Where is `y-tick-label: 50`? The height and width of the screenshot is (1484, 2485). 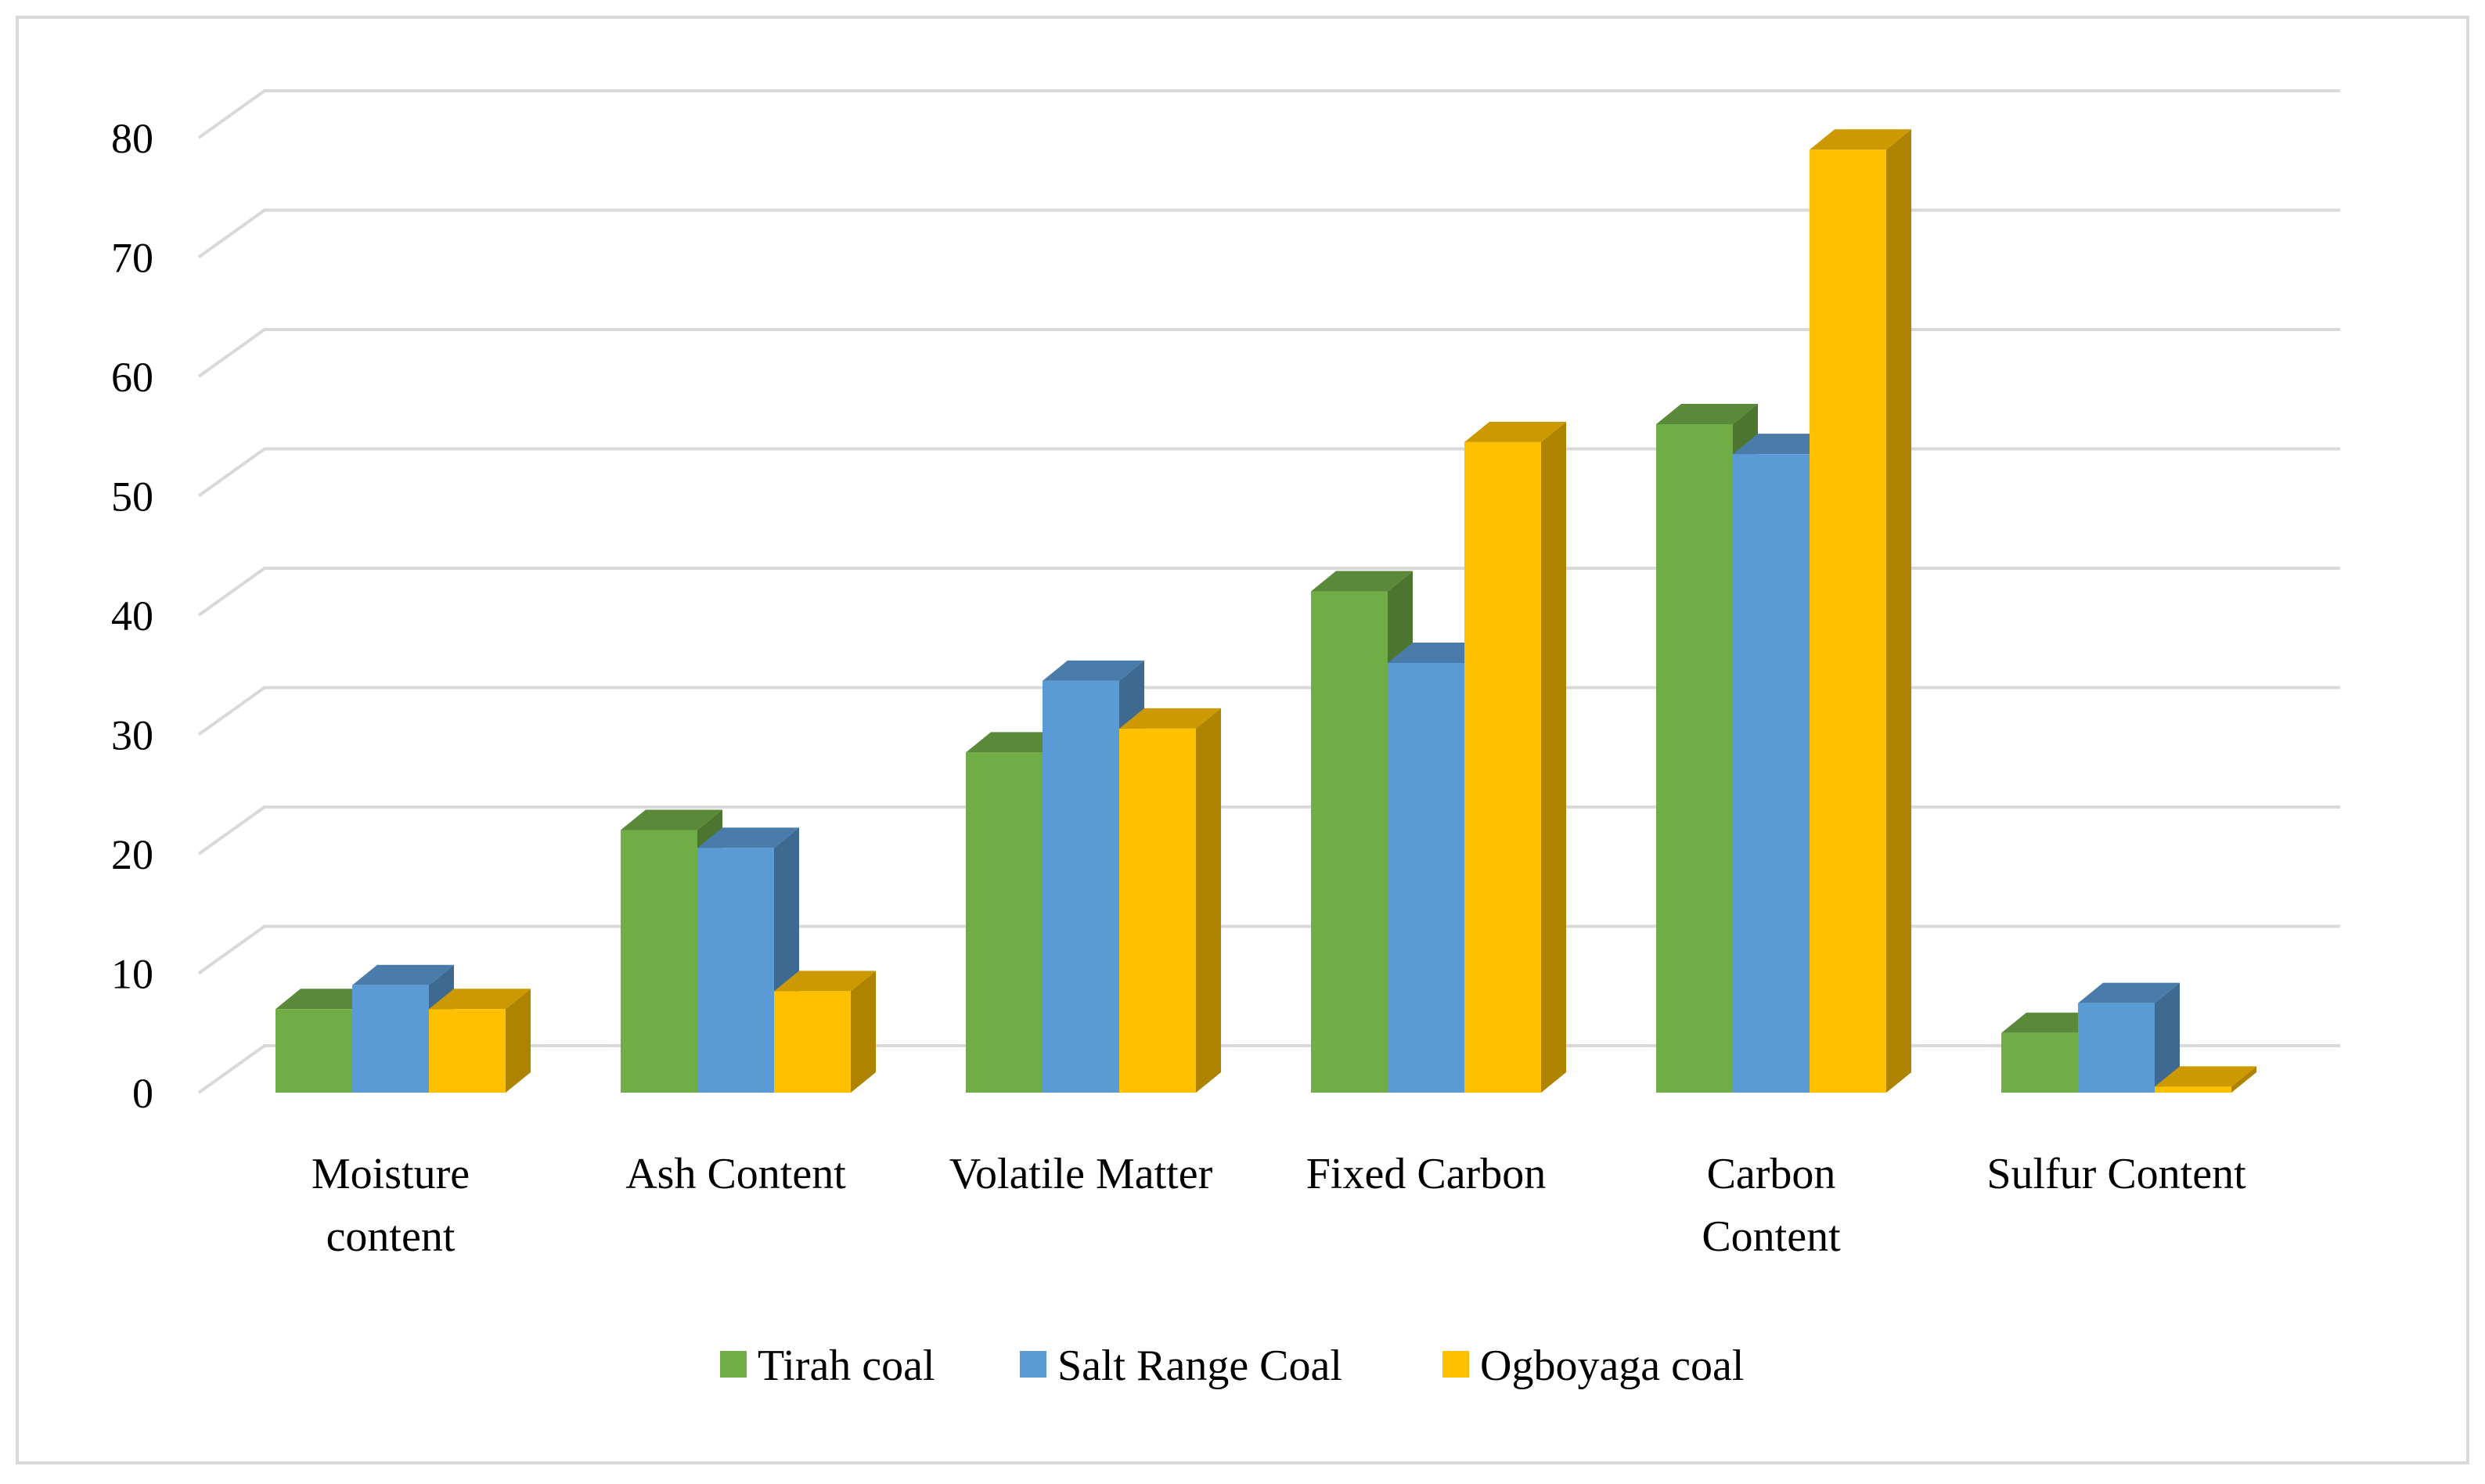 y-tick-label: 50 is located at coordinates (132, 497).